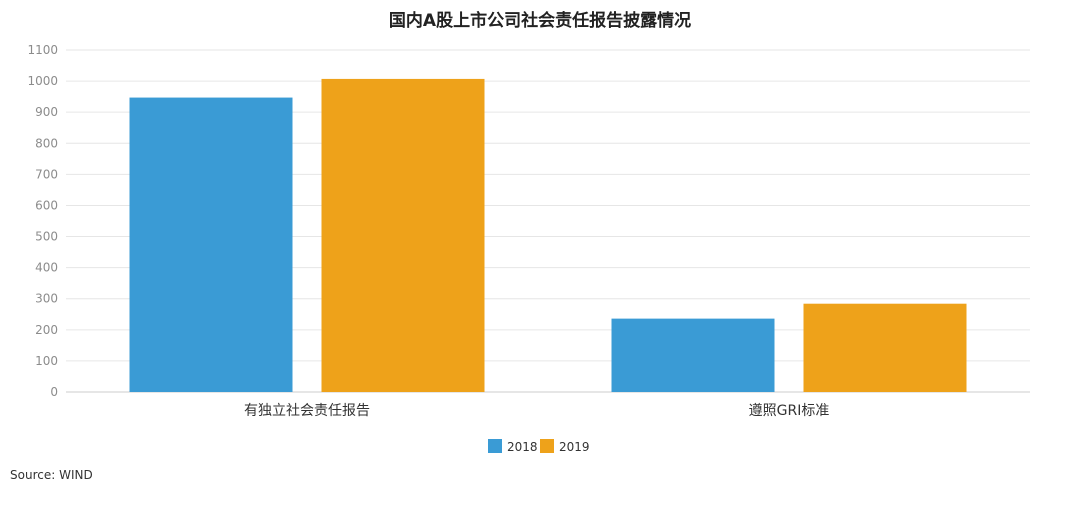 The image size is (1080, 515). I want to click on chart-title: 国内A股上市公司社会责任报告披露情况, so click(540, 20).